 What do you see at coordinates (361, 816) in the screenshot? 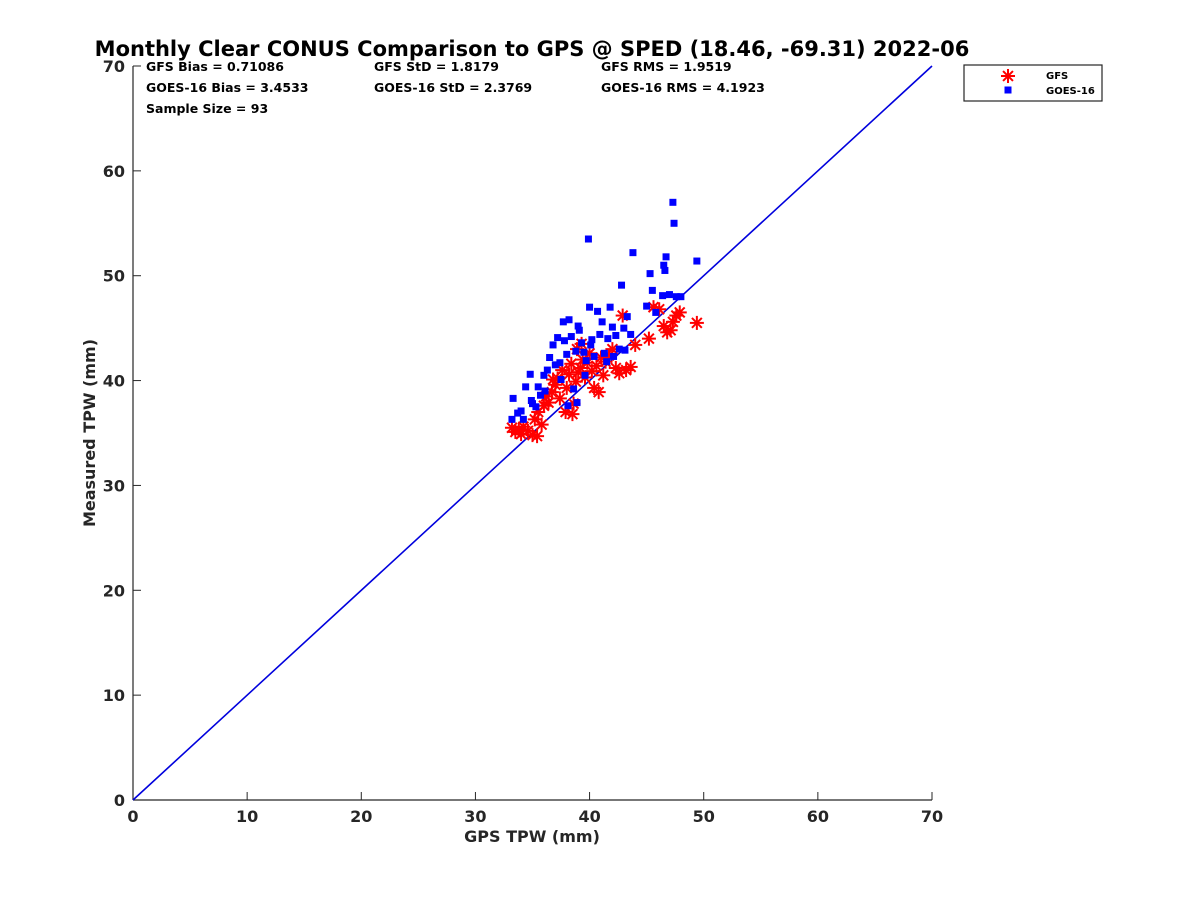
I see `x-tick-label: 20` at bounding box center [361, 816].